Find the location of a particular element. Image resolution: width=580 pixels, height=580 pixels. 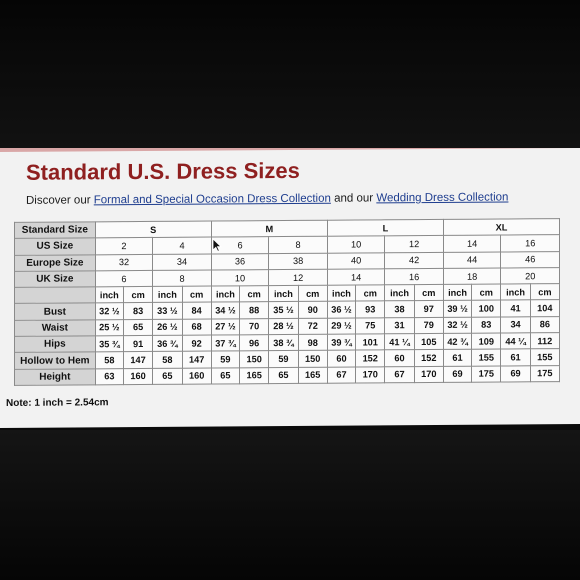

europe-size-label: Europe Size is located at coordinates (55, 263).